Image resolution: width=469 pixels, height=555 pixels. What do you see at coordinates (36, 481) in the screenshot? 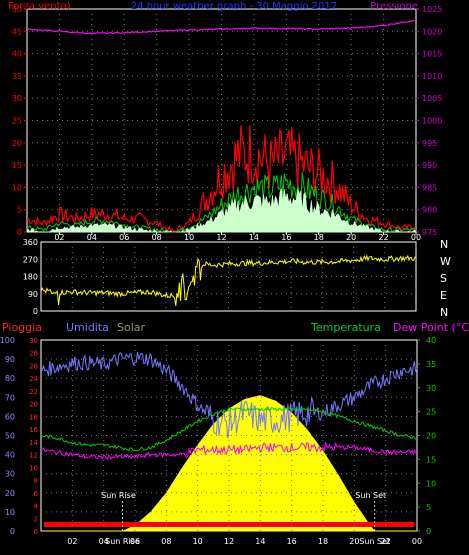
I see `rain-tick-label: 8` at bounding box center [36, 481].